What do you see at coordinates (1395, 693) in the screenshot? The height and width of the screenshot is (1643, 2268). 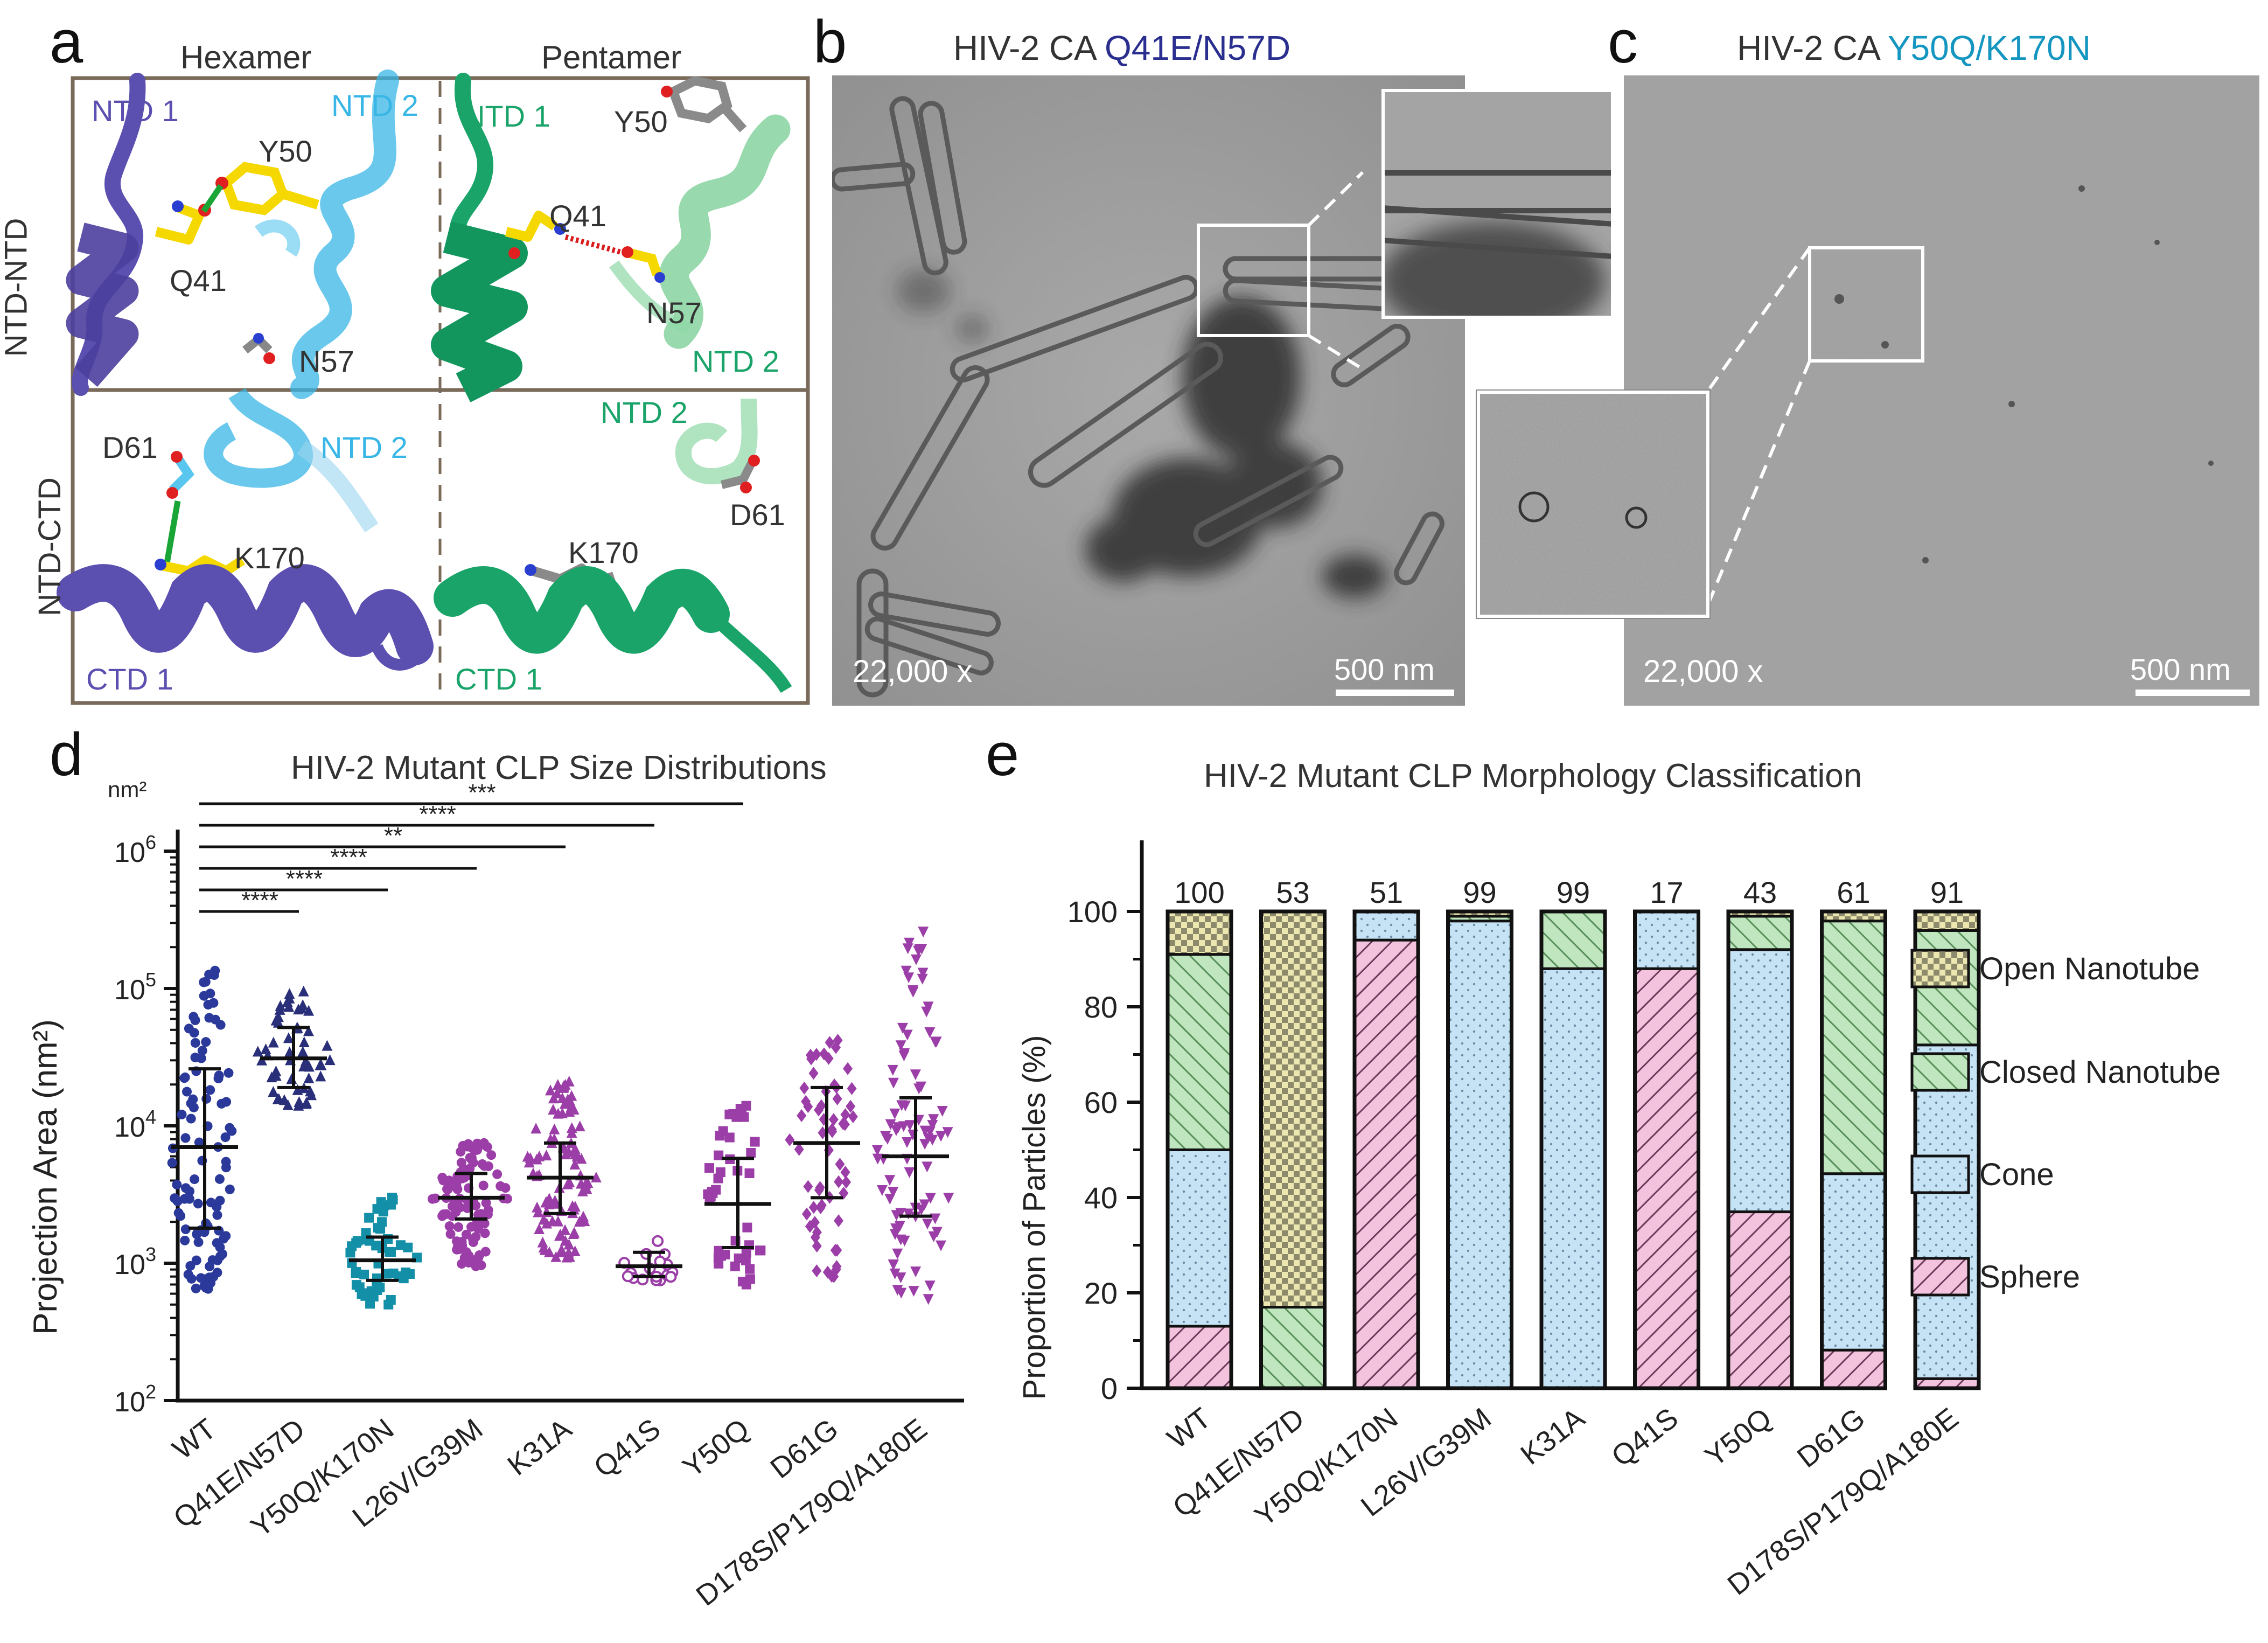 I see `scale-bar` at bounding box center [1395, 693].